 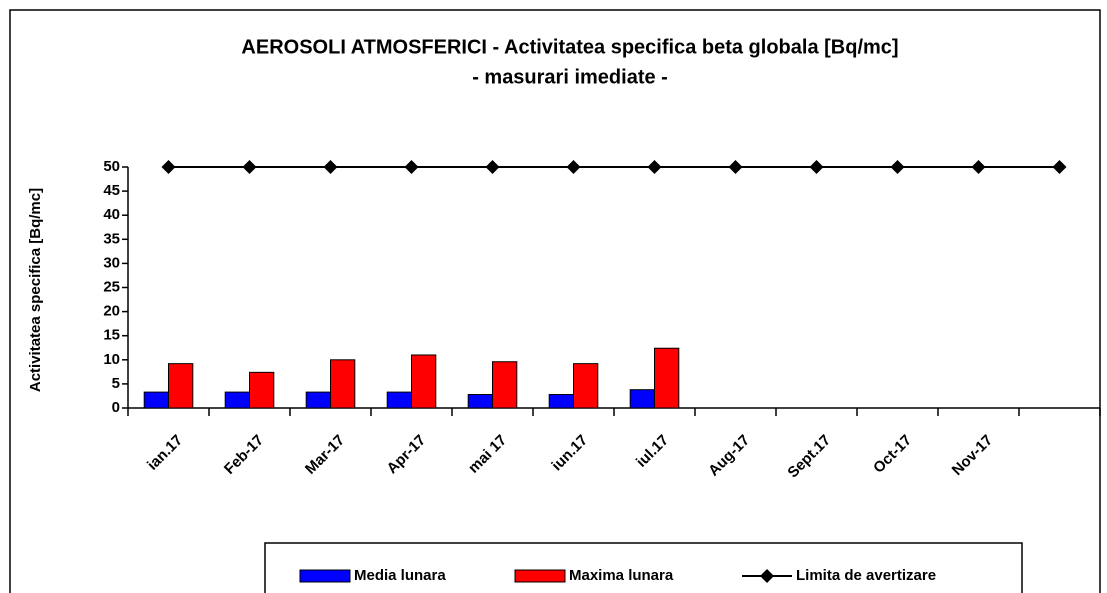 What do you see at coordinates (767, 576) in the screenshot?
I see `legend-marker` at bounding box center [767, 576].